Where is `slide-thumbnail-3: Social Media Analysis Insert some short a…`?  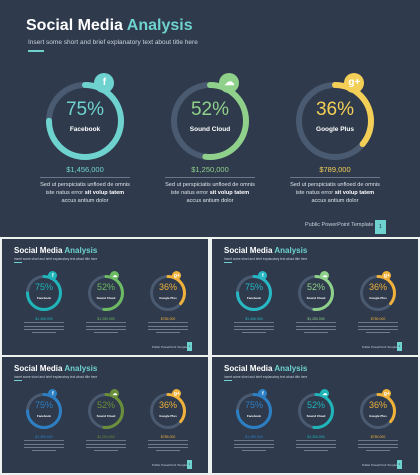
slide-thumbnail-3: Social Media Analysis Insert some short a… is located at coordinates (105, 415).